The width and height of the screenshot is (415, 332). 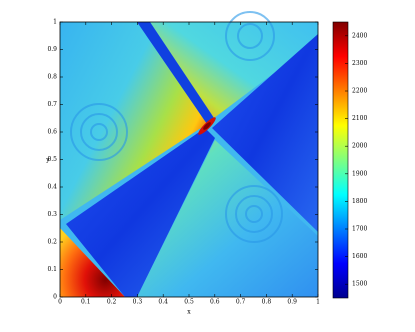 What do you see at coordinates (52, 187) in the screenshot?
I see `y-tick-label: 0.4` at bounding box center [52, 187].